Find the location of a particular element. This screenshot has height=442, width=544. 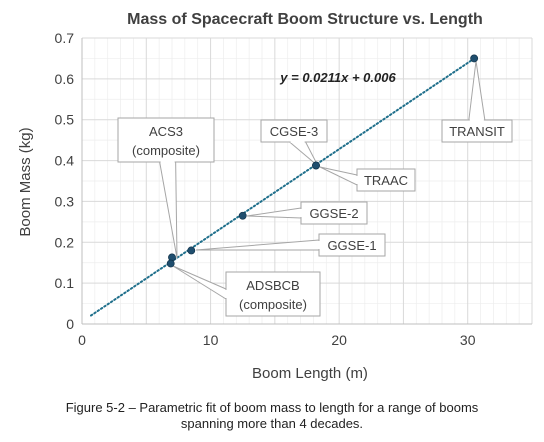

y-tick-label: 0.5 is located at coordinates (65, 120).